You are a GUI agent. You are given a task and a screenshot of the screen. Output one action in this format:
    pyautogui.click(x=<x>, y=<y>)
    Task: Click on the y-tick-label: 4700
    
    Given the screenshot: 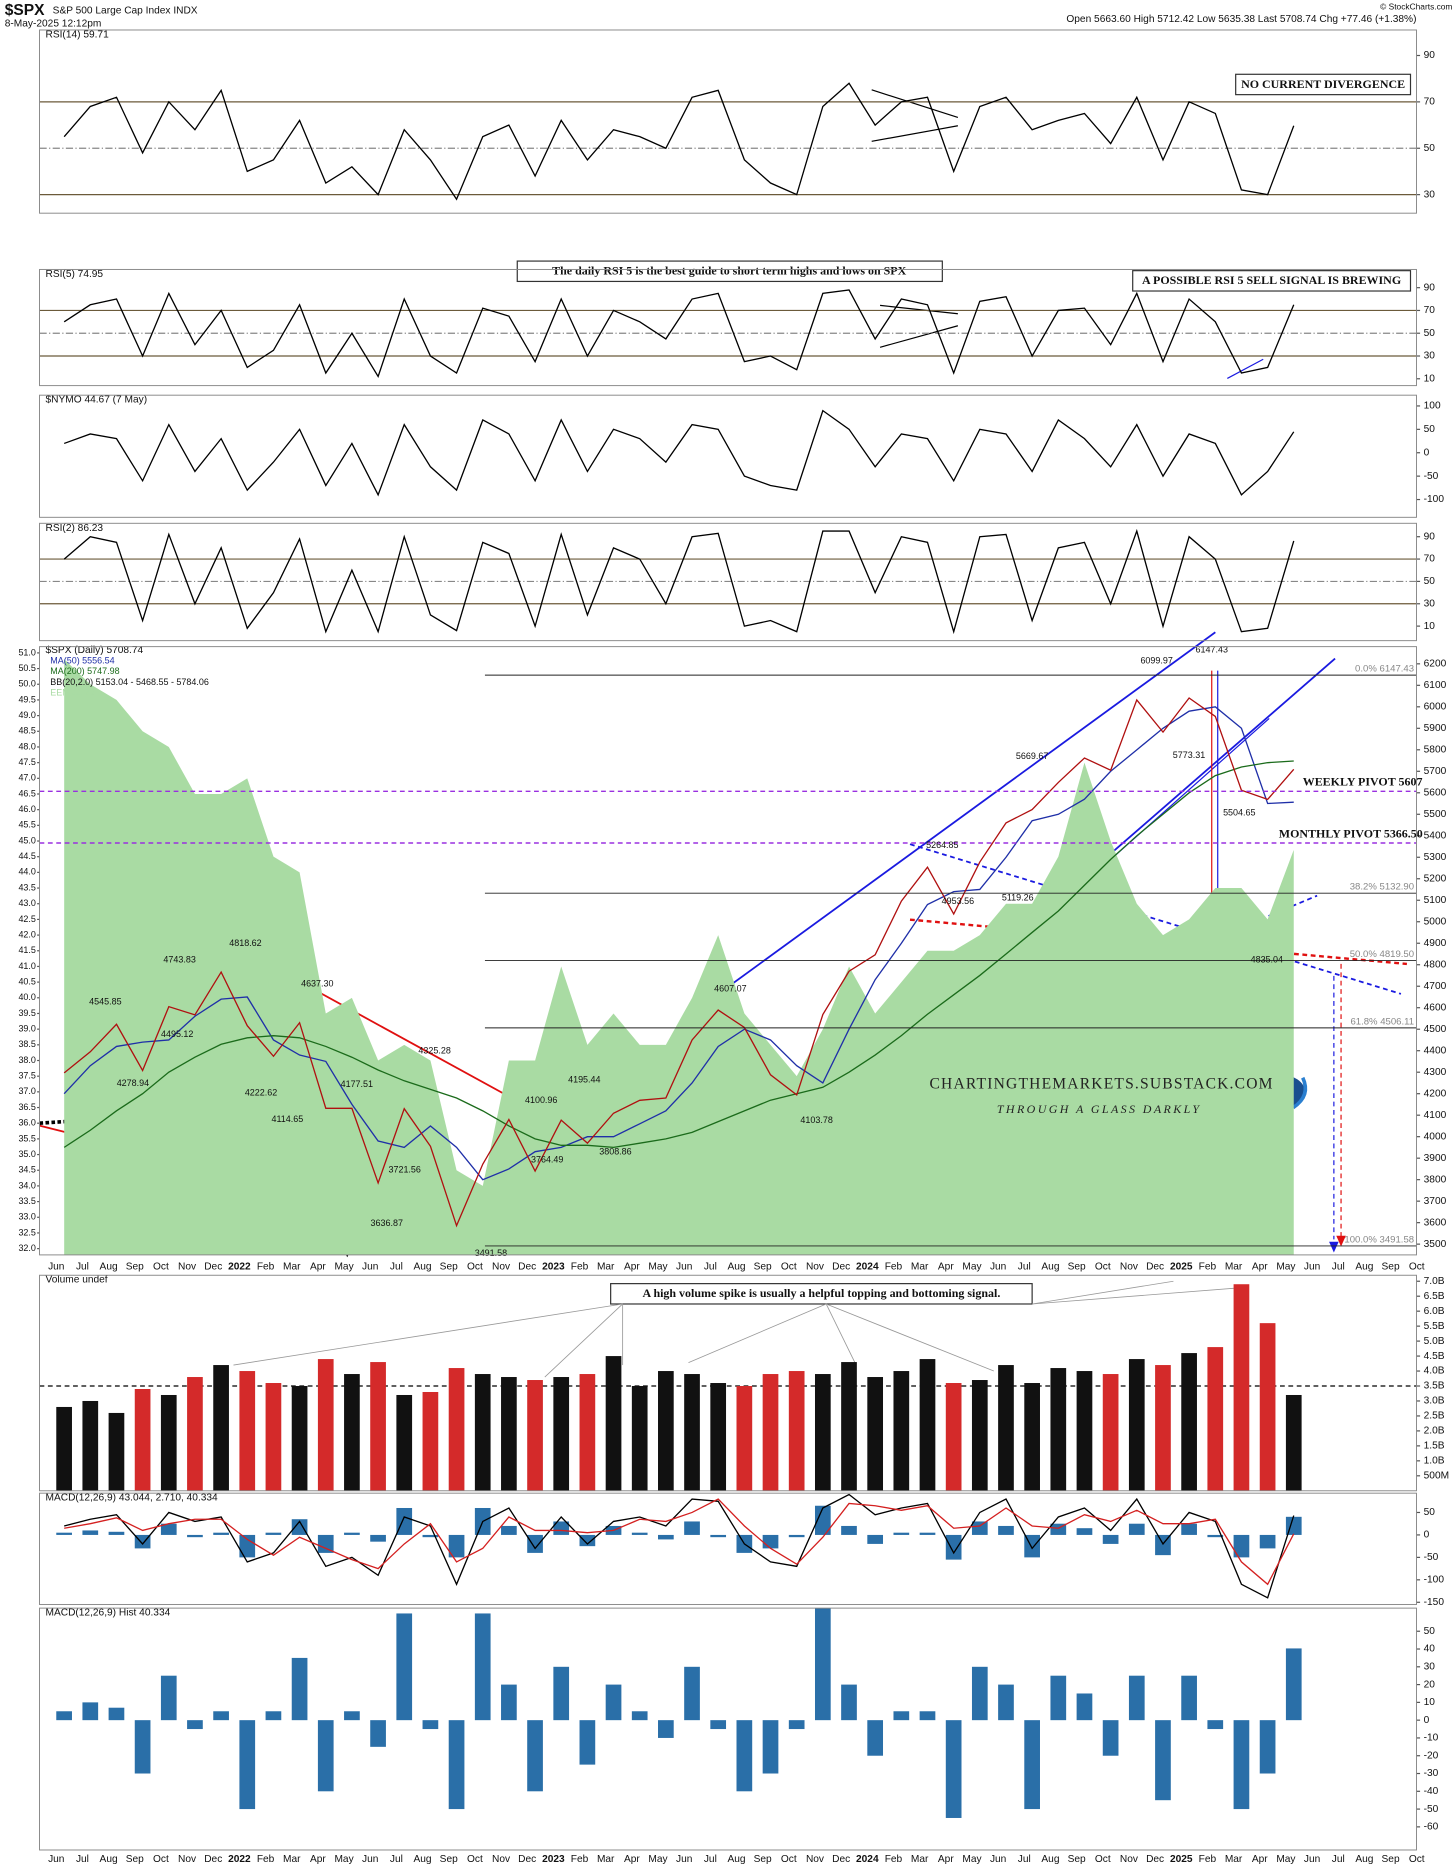 What is the action you would take?
    pyautogui.click(x=1435, y=986)
    